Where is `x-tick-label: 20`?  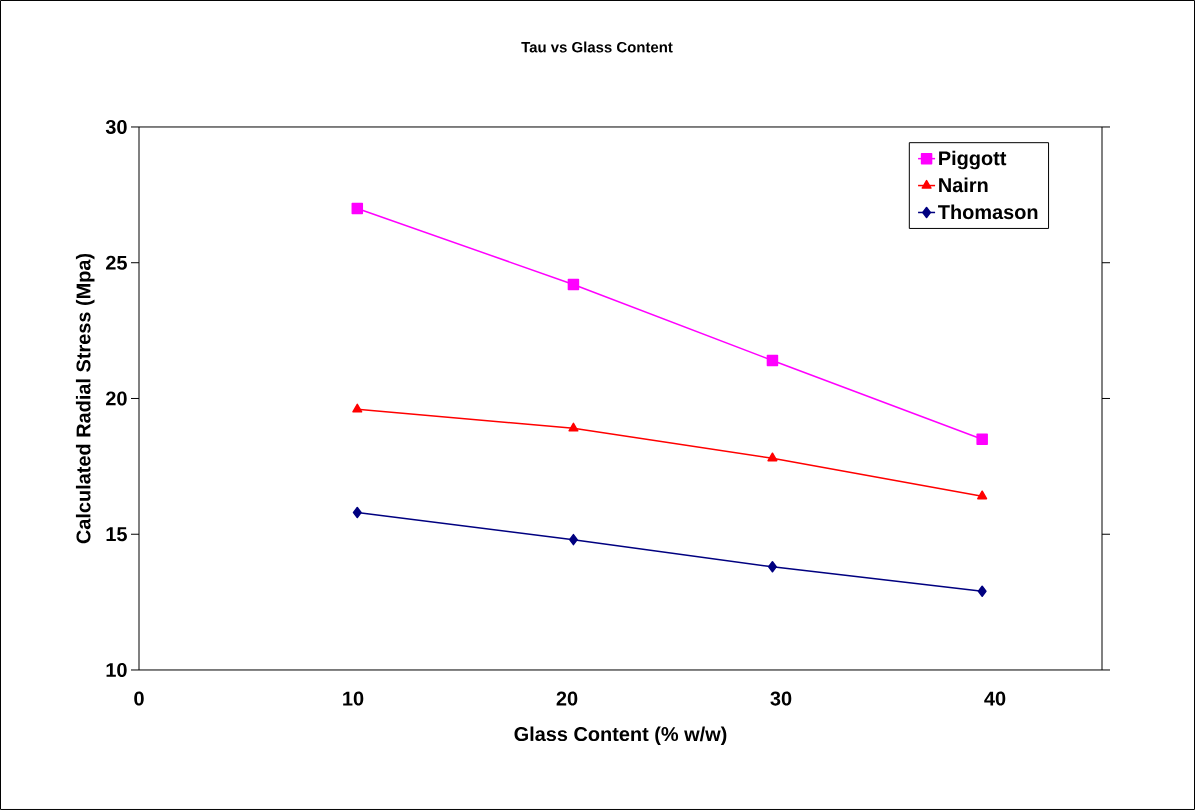 x-tick-label: 20 is located at coordinates (567, 698).